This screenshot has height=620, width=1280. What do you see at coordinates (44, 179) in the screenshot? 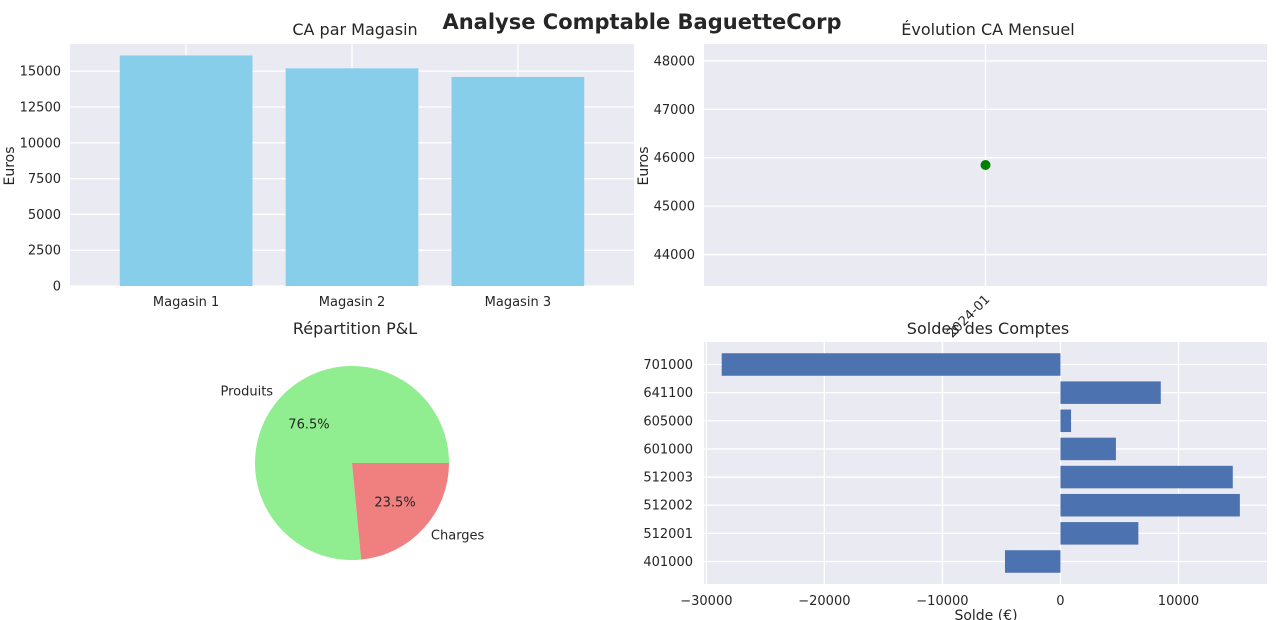
I see `y-tick-label: 7500` at bounding box center [44, 179].